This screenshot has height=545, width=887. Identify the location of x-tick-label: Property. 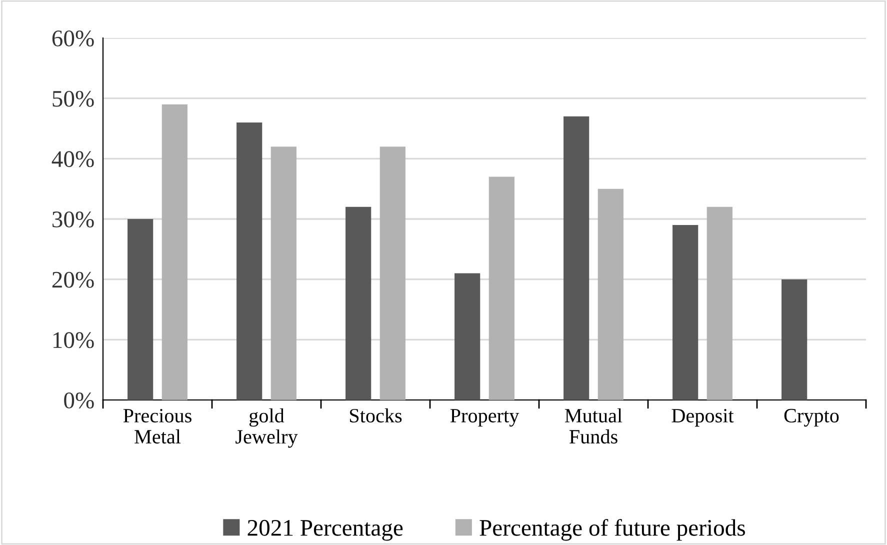
(485, 418).